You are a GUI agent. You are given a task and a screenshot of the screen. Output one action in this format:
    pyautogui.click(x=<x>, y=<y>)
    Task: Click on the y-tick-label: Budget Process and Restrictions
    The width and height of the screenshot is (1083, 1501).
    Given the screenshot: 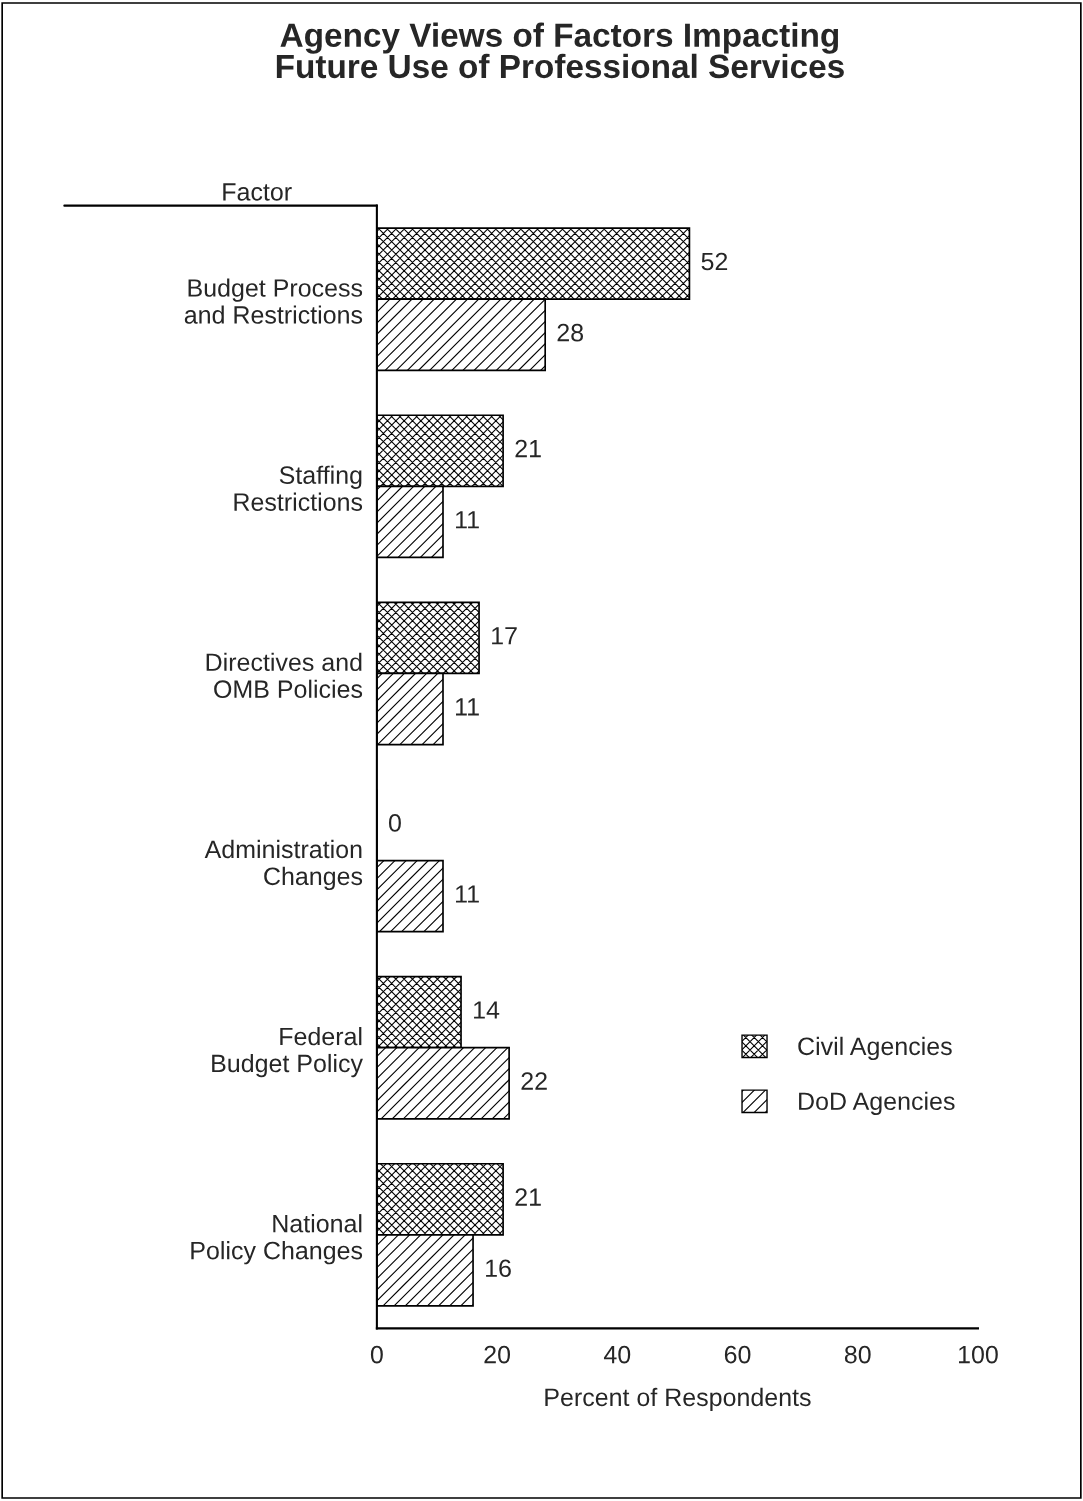 What is the action you would take?
    pyautogui.click(x=273, y=301)
    